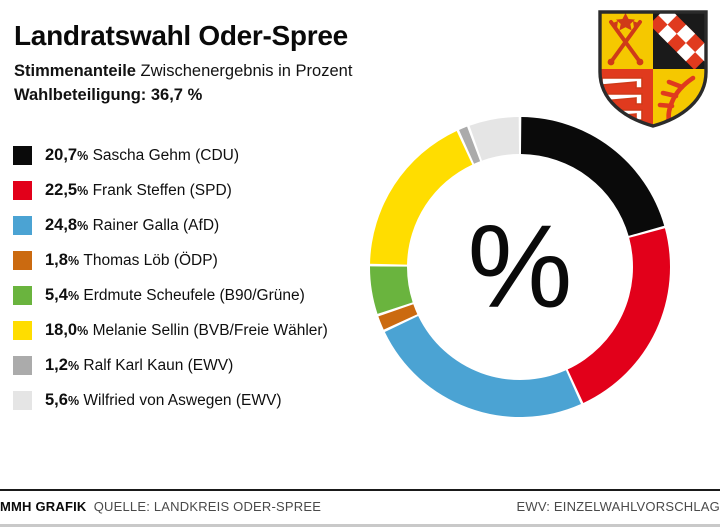 This screenshot has width=720, height=530. What do you see at coordinates (73, 261) in the screenshot?
I see `legend-pctsign-oedp: %` at bounding box center [73, 261].